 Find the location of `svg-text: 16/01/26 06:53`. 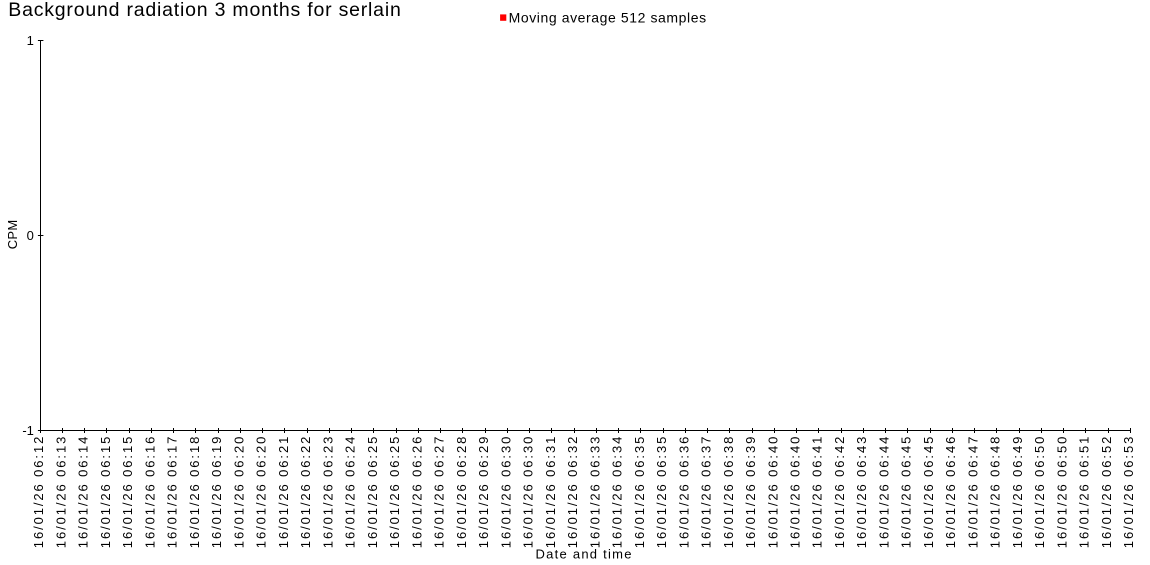

svg-text: 16/01/26 06:53 is located at coordinates (1128, 493).